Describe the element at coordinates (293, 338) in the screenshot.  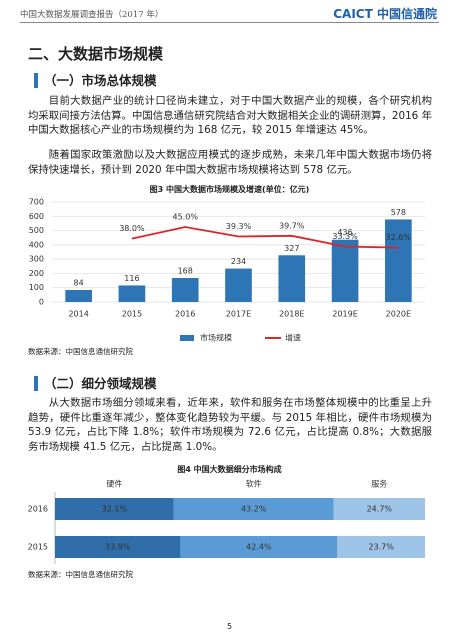
I see `legend-label: 增速` at that location.